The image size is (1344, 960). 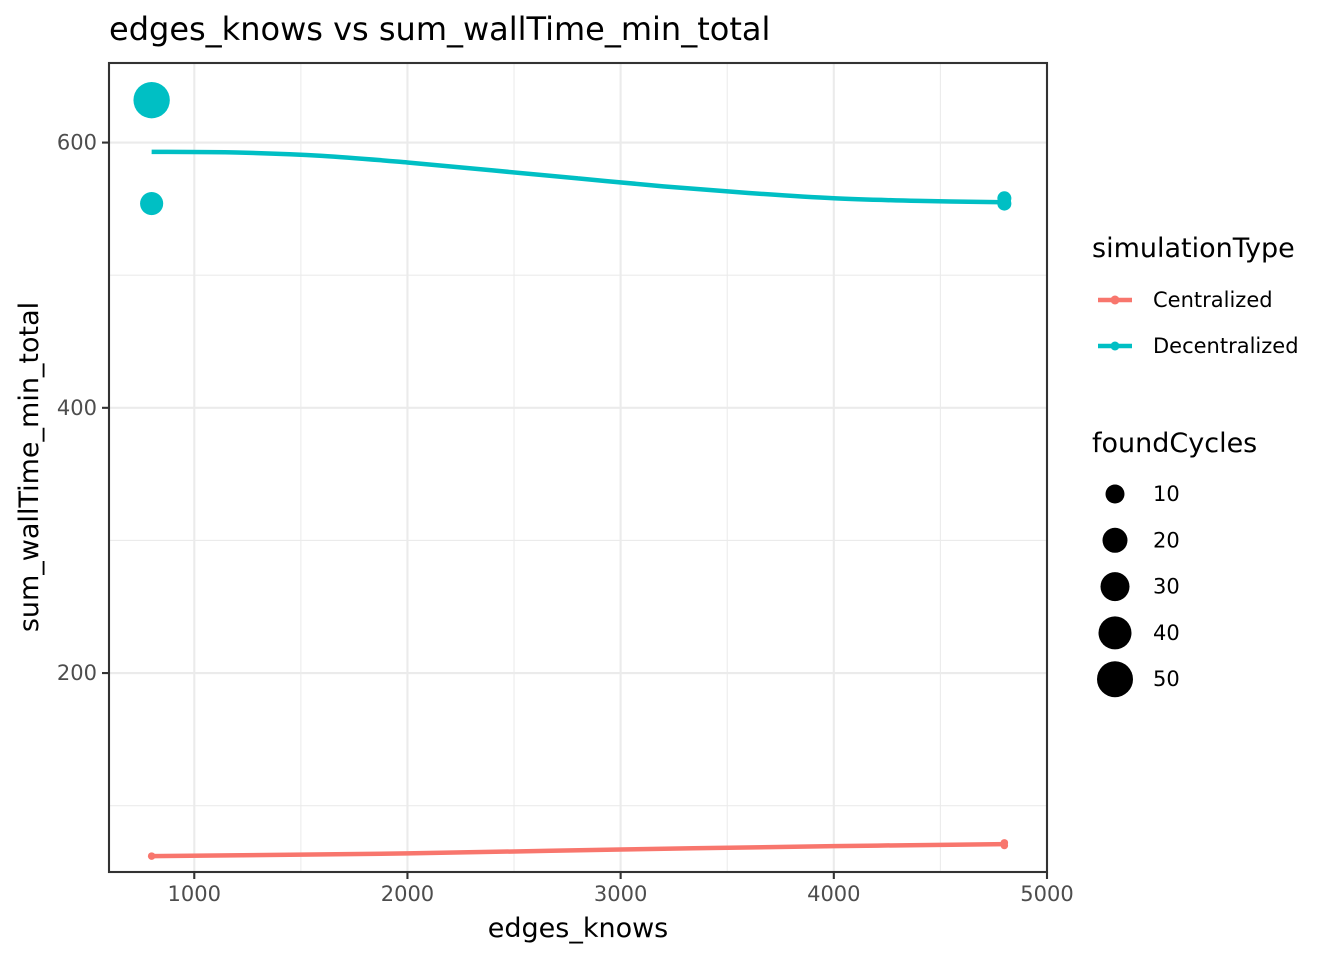 I want to click on x-axis-ticks: 1000 2000 3000 4000 5000, so click(x=621, y=889).